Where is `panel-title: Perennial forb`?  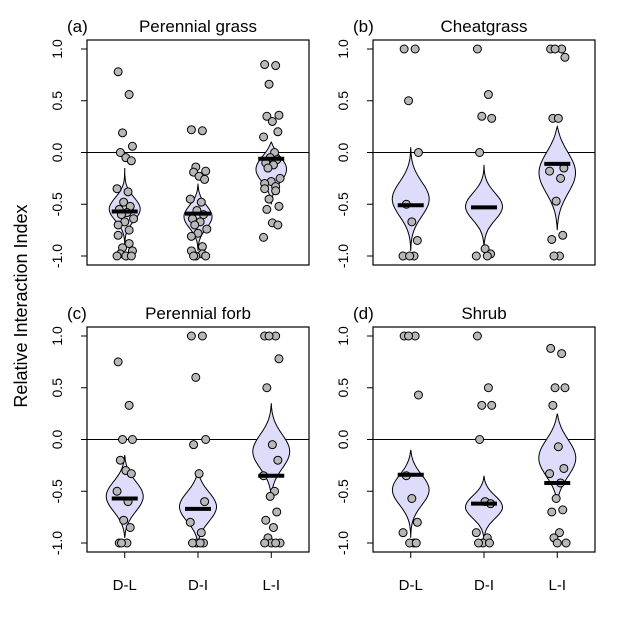
panel-title: Perennial forb is located at coordinates (198, 313).